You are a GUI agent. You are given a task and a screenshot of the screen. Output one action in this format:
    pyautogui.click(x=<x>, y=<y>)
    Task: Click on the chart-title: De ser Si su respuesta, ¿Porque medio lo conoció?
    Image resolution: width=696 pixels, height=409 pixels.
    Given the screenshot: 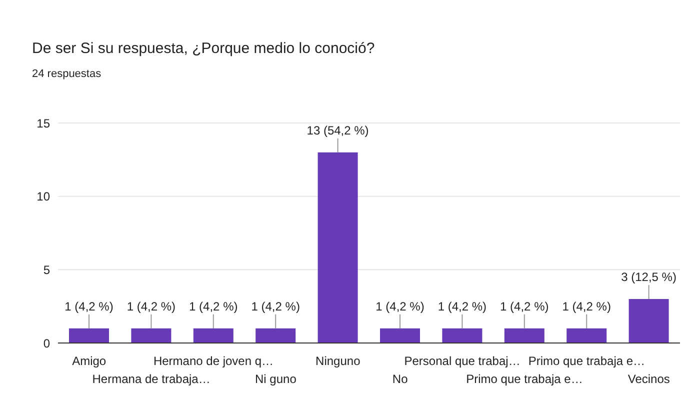 What is the action you would take?
    pyautogui.click(x=203, y=48)
    